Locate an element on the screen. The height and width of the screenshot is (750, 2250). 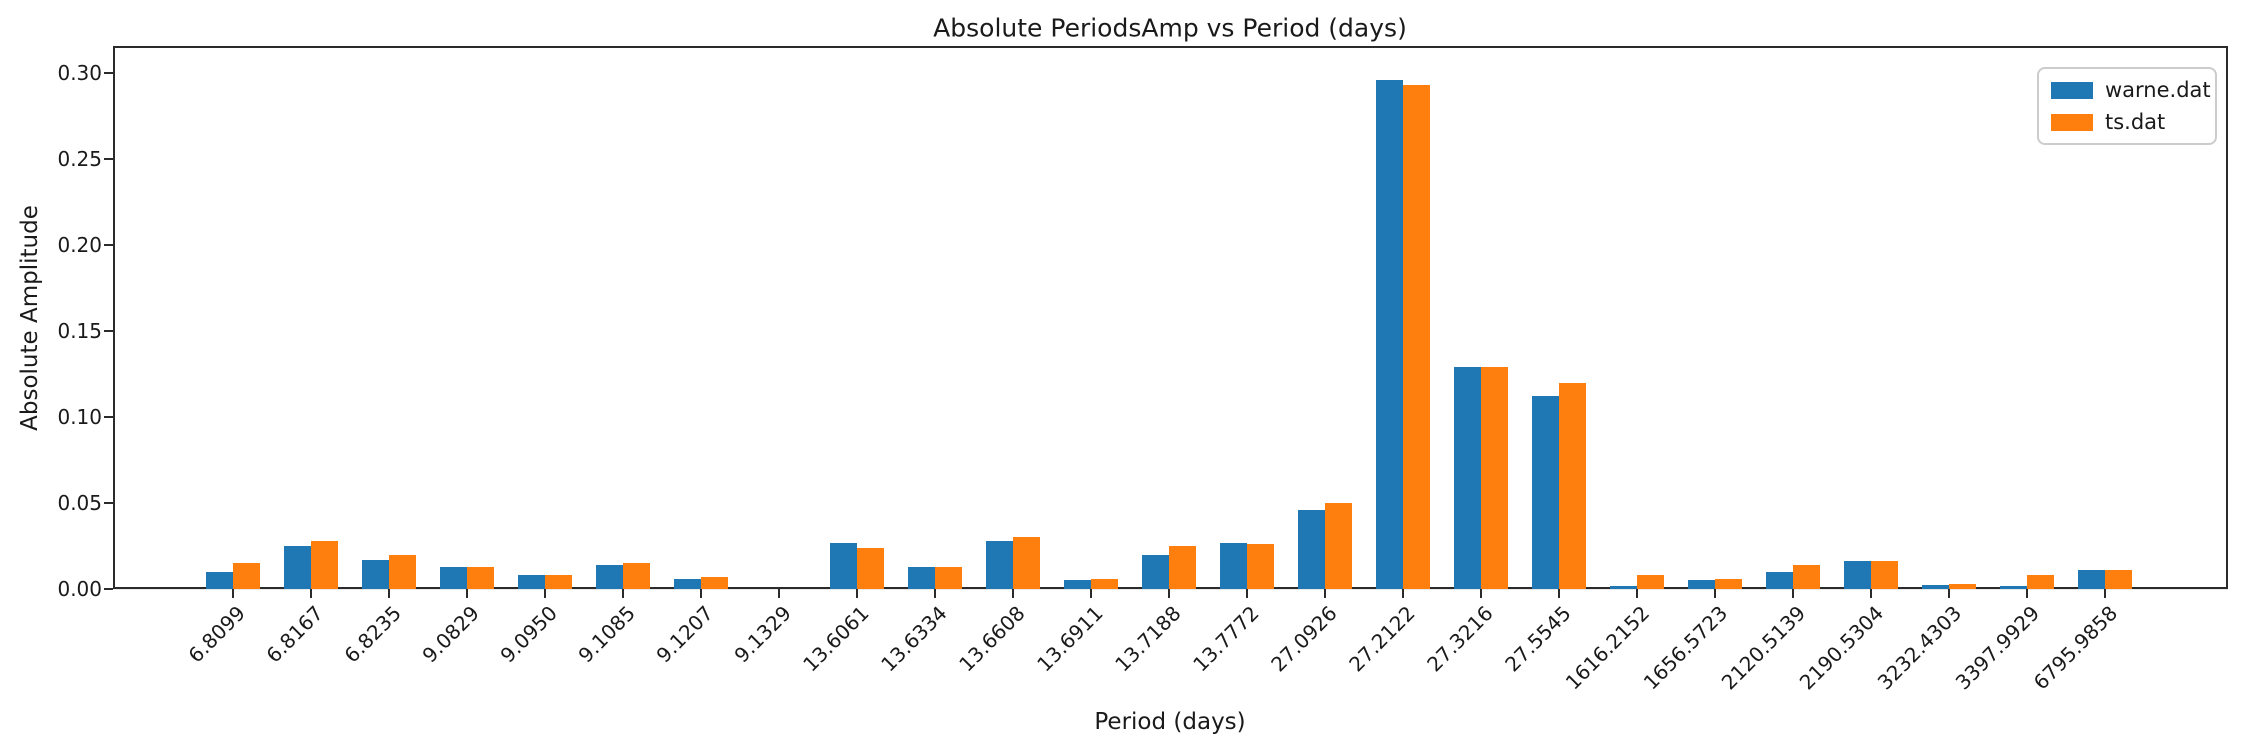
x-axis-label: Period (days) is located at coordinates (1170, 722).